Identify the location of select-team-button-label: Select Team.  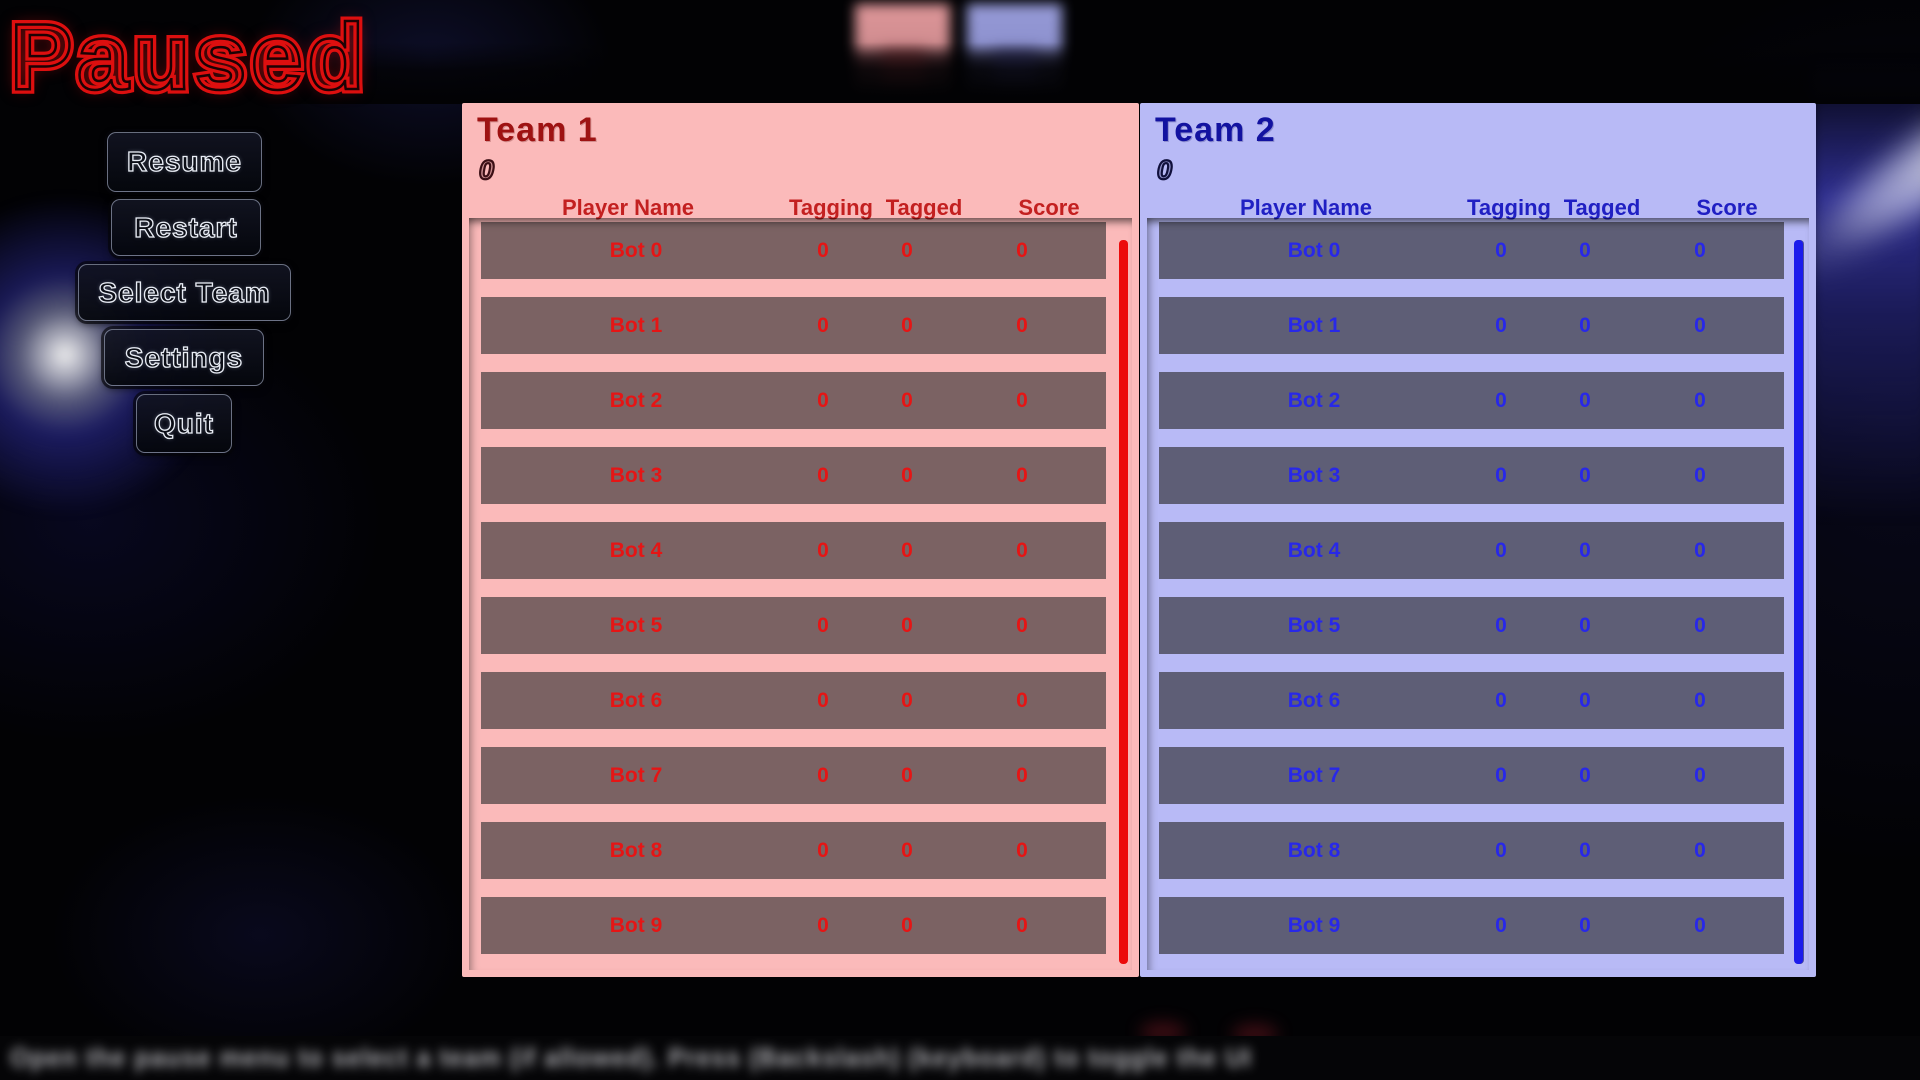
(184, 292).